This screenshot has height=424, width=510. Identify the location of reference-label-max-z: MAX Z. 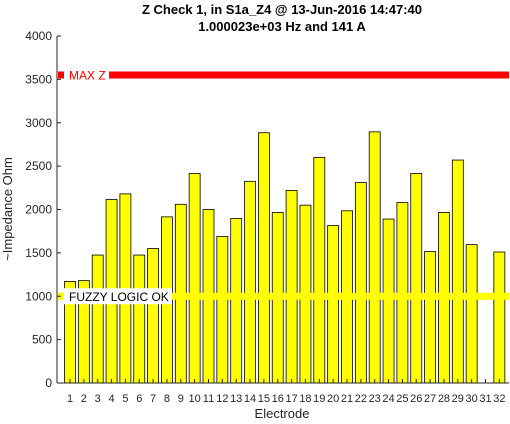
(87, 76).